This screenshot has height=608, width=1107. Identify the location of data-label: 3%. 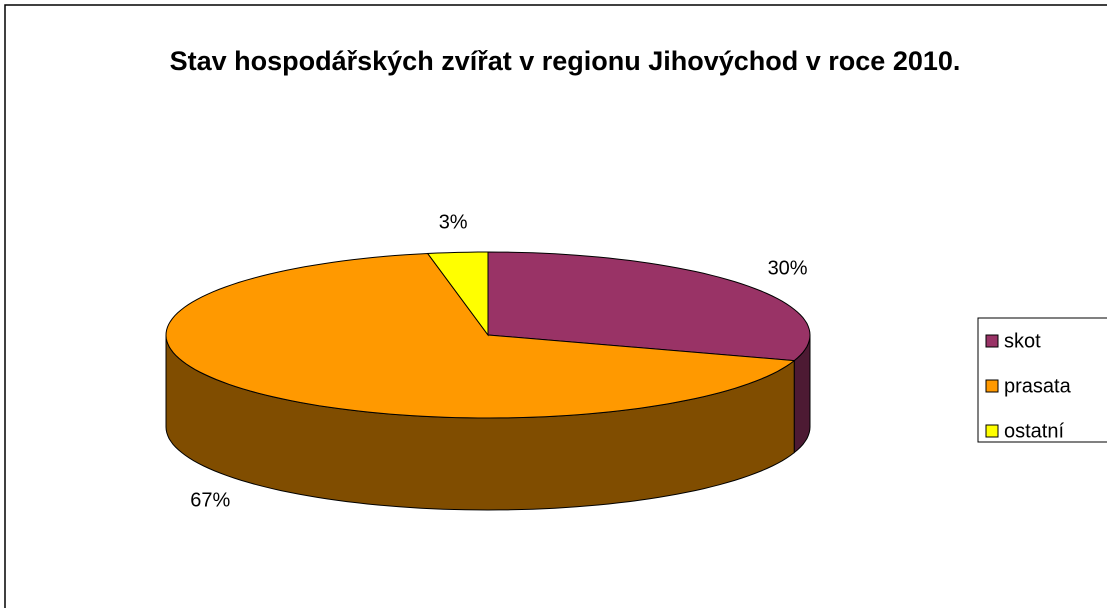
(453, 223).